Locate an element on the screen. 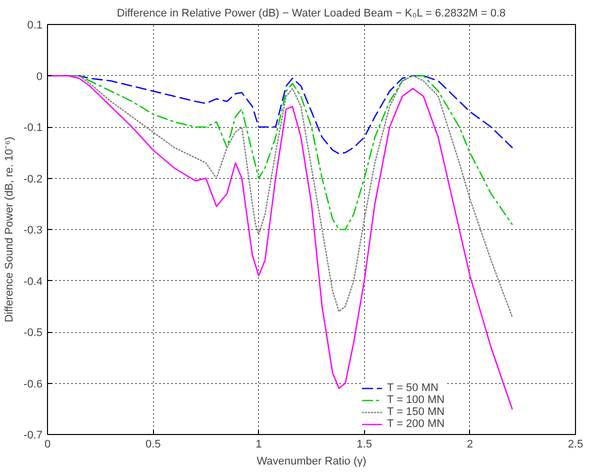  x-axis-title: Wavenumber Ratio (γ) is located at coordinates (311, 462).